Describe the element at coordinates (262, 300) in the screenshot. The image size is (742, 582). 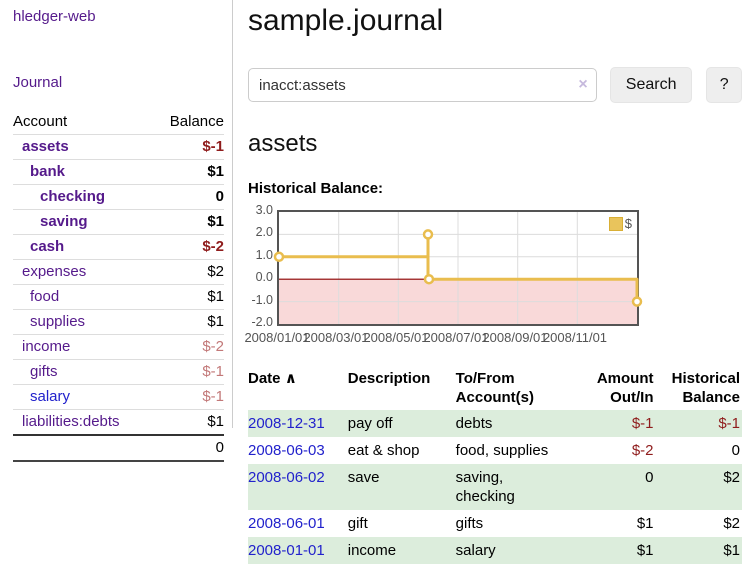
I see `y-tick: -1.0` at that location.